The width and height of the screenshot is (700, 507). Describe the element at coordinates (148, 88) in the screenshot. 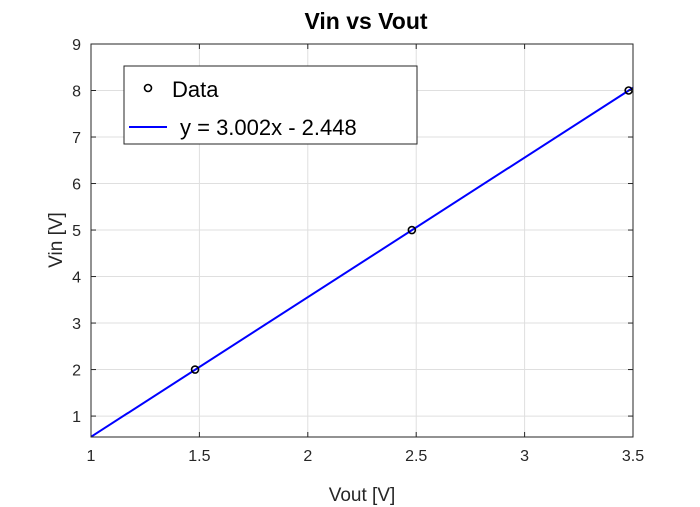

I see `legend-marker-data` at that location.